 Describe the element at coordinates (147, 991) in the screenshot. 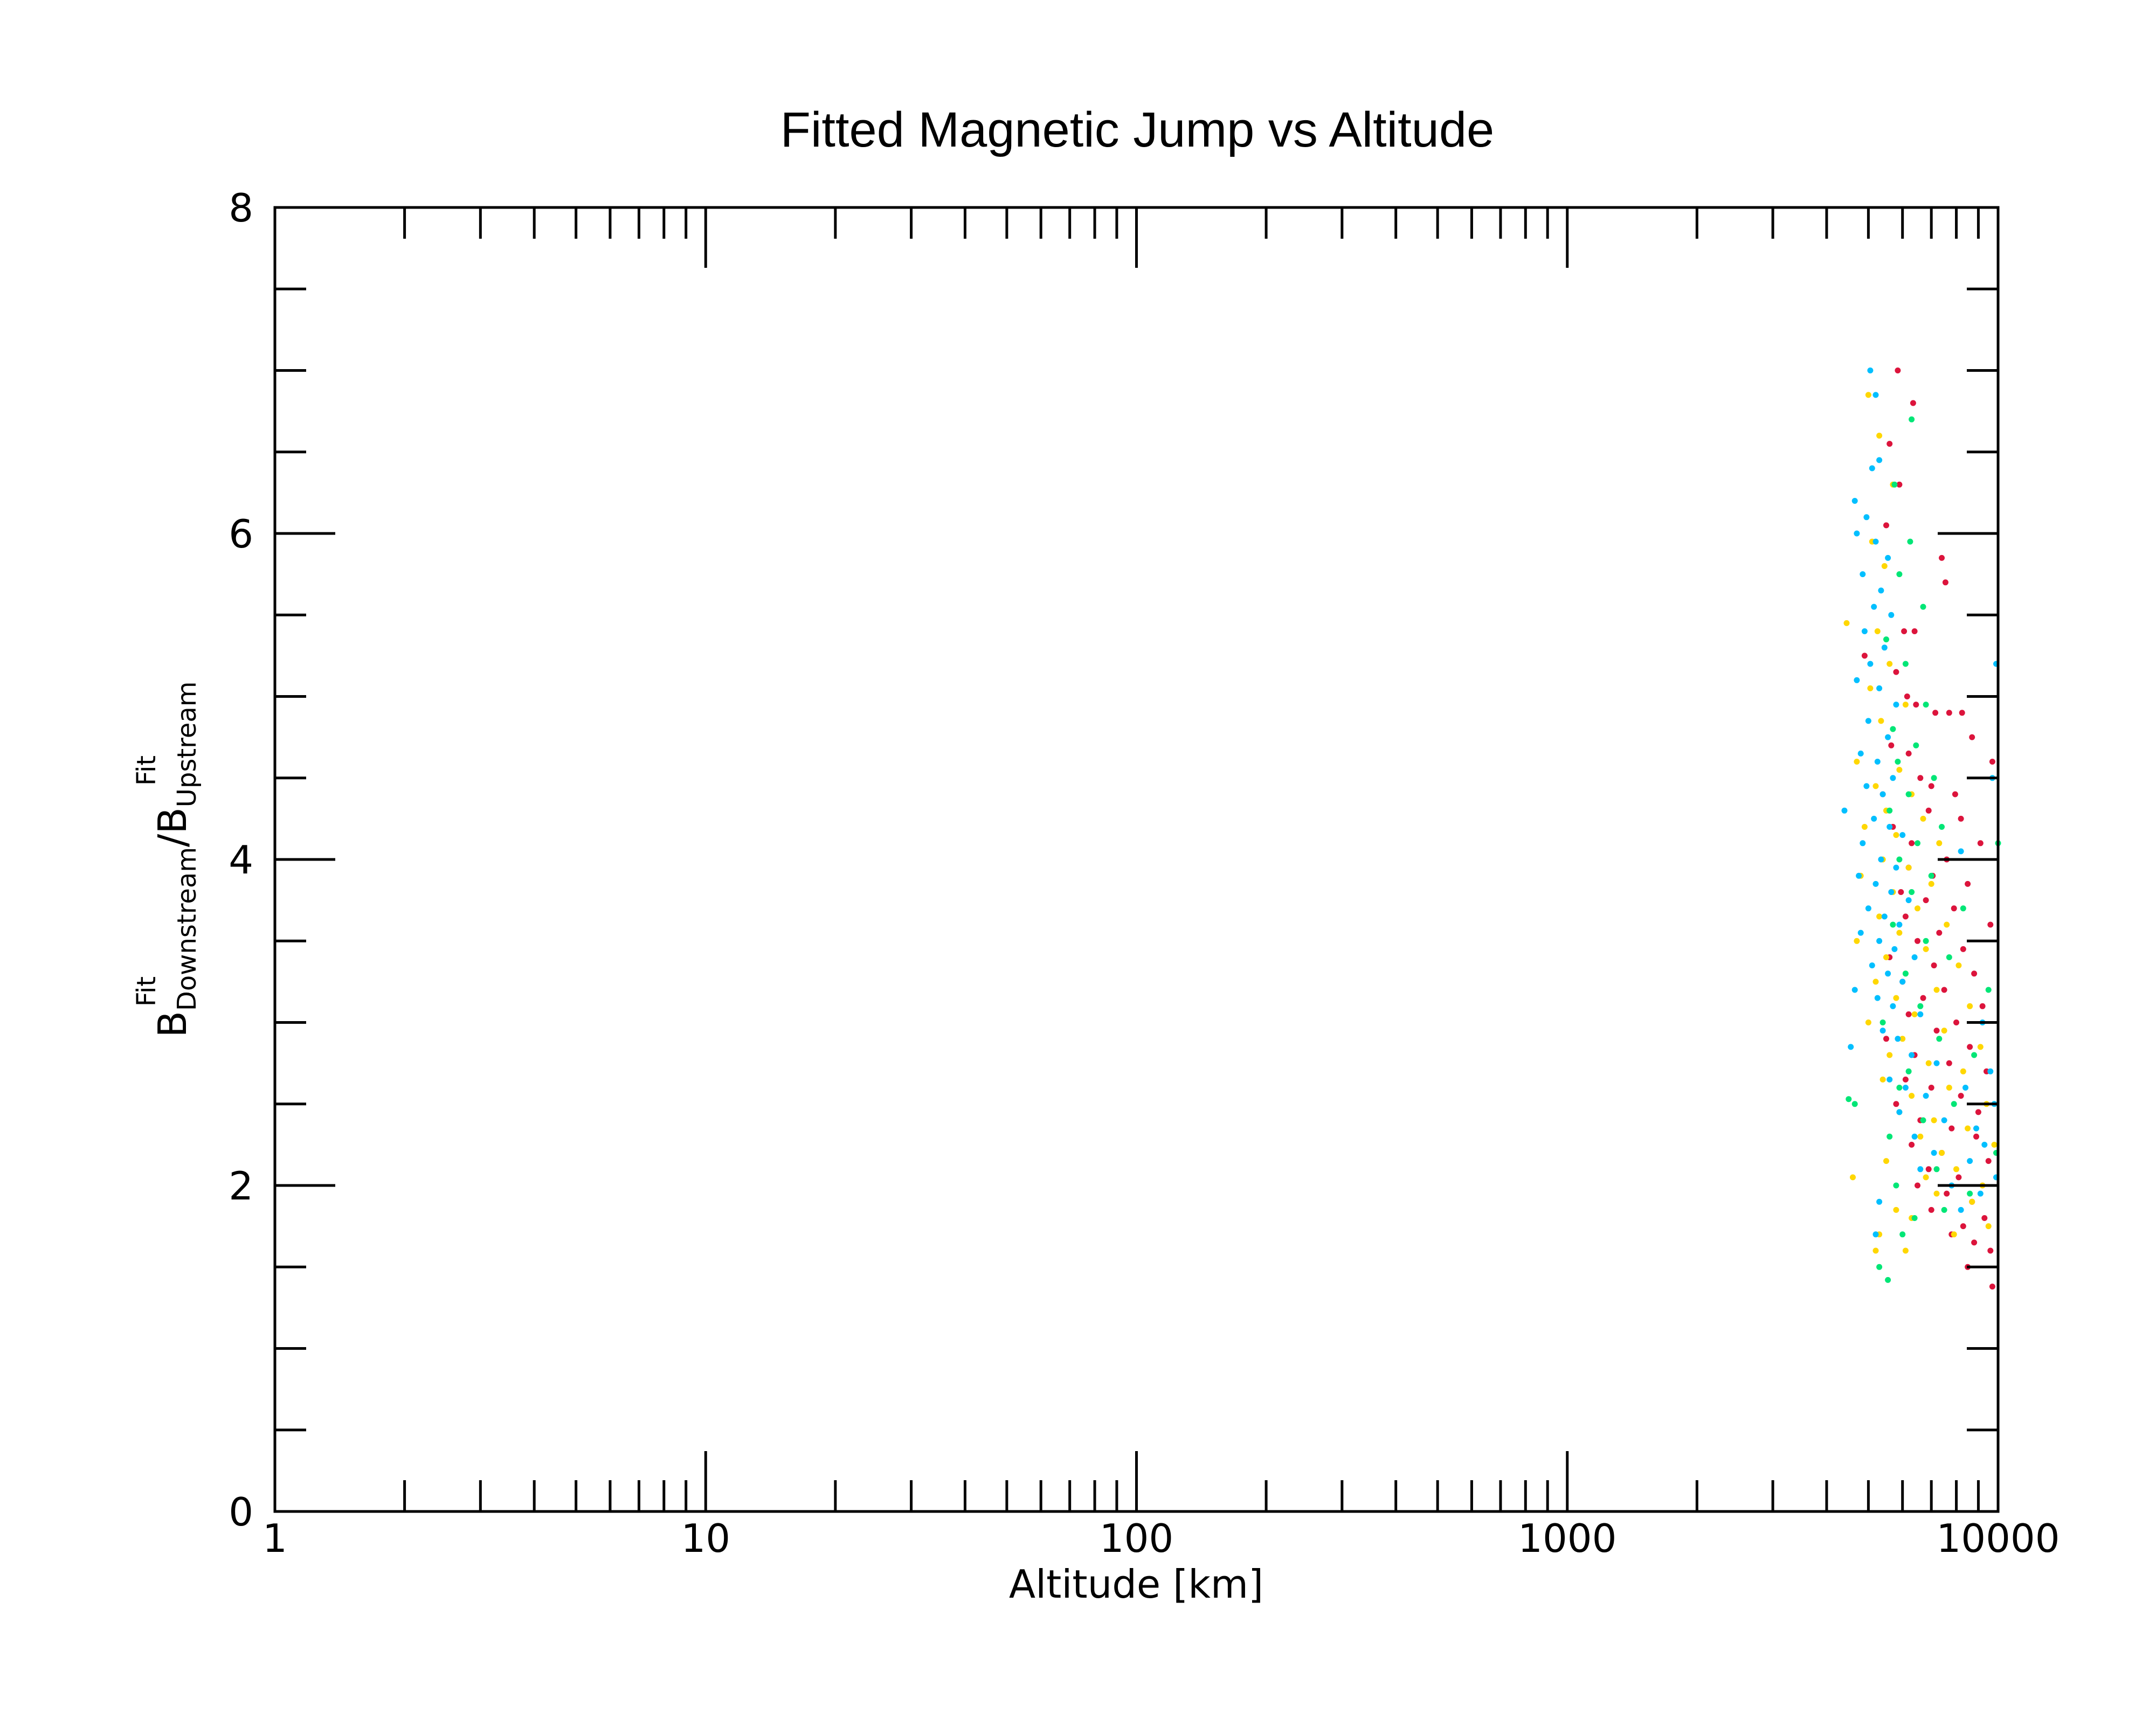

I see `y-label-sup1: Fit` at that location.